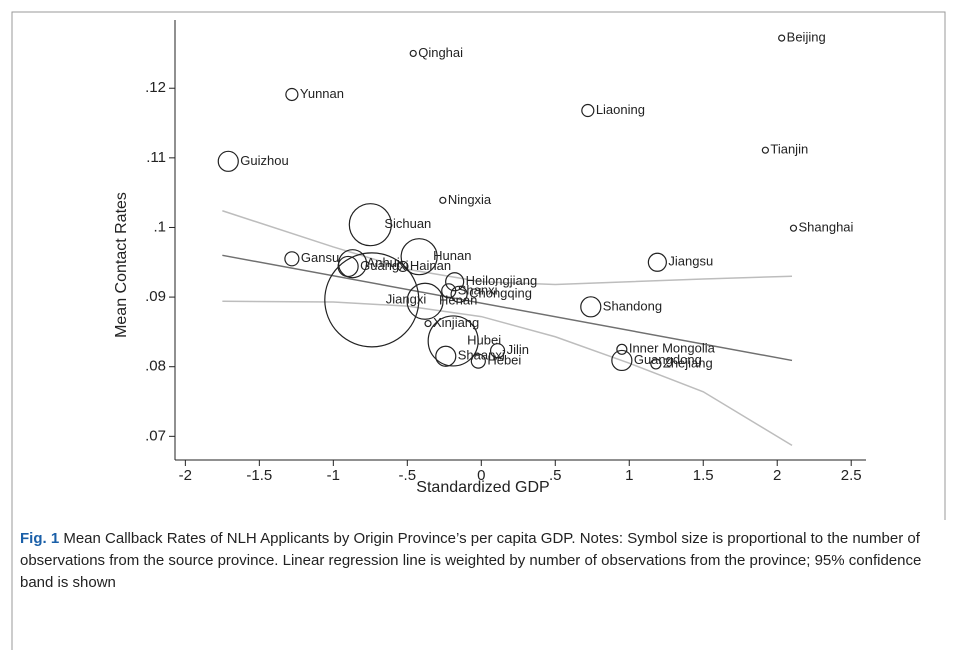 Image resolution: width=958 pixels, height=650 pixels. I want to click on point-label: Shanghai, so click(825, 227).